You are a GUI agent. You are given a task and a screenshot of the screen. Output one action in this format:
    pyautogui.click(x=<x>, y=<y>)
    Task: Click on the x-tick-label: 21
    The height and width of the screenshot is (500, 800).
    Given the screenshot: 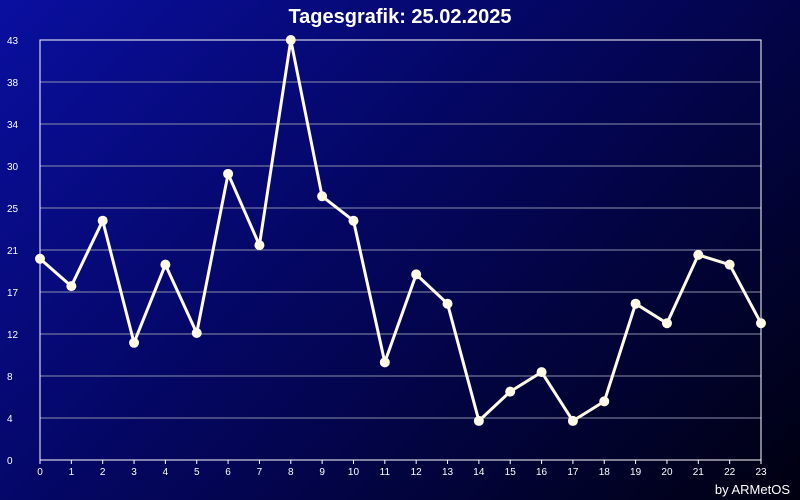 What is the action you would take?
    pyautogui.click(x=699, y=472)
    